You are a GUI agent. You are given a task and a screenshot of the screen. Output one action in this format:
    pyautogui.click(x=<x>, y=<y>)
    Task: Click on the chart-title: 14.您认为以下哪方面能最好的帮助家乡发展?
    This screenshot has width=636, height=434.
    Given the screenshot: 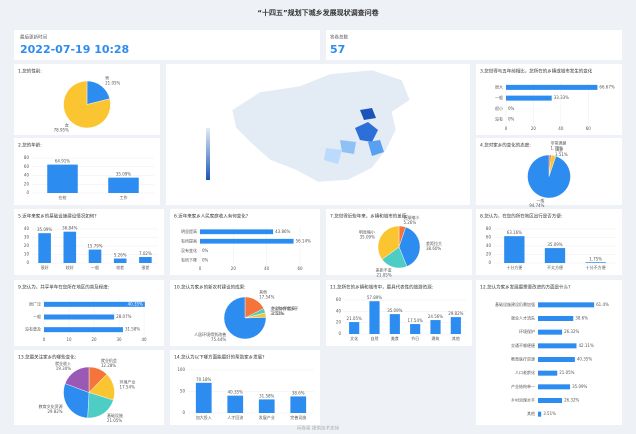 What is the action you would take?
    pyautogui.click(x=219, y=357)
    